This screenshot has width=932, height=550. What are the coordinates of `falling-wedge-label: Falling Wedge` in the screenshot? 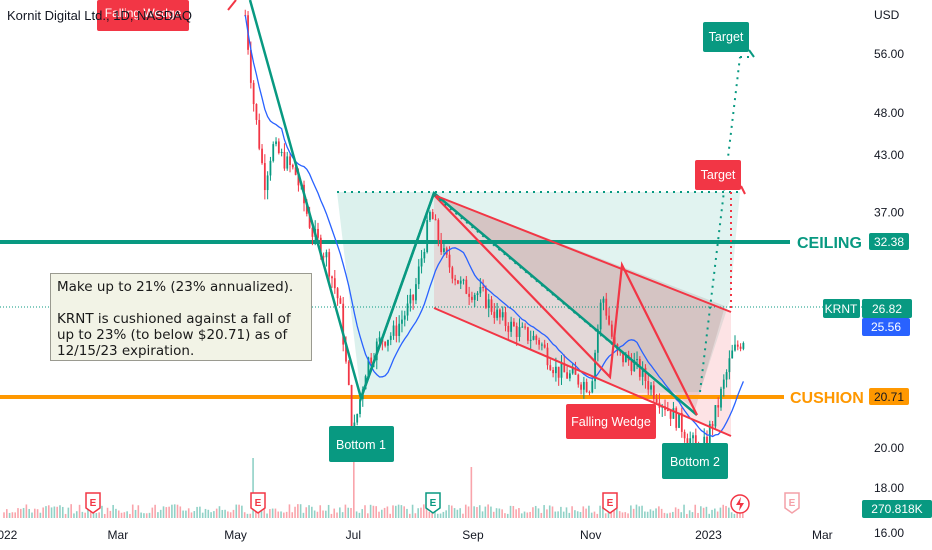 It's located at (611, 421).